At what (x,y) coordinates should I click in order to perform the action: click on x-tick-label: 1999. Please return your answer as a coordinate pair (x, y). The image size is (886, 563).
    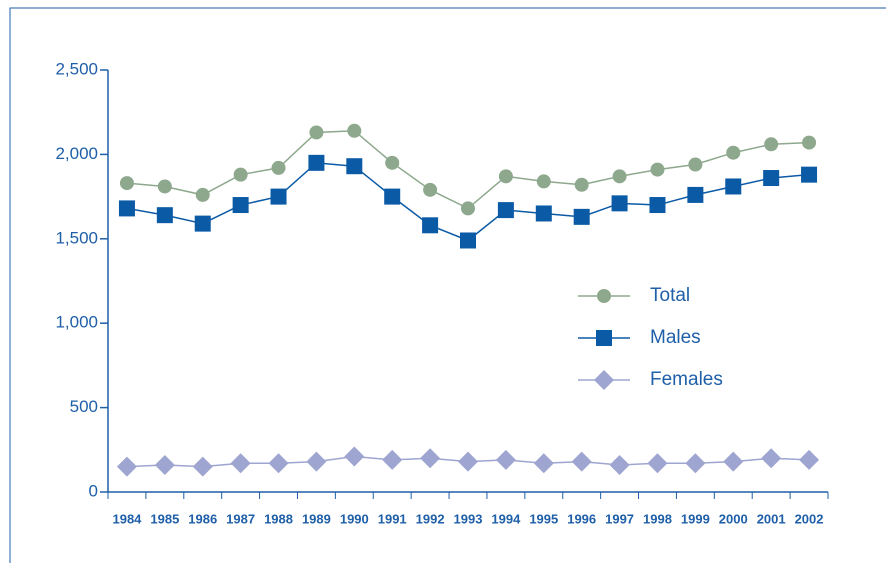
    Looking at the image, I should click on (695, 518).